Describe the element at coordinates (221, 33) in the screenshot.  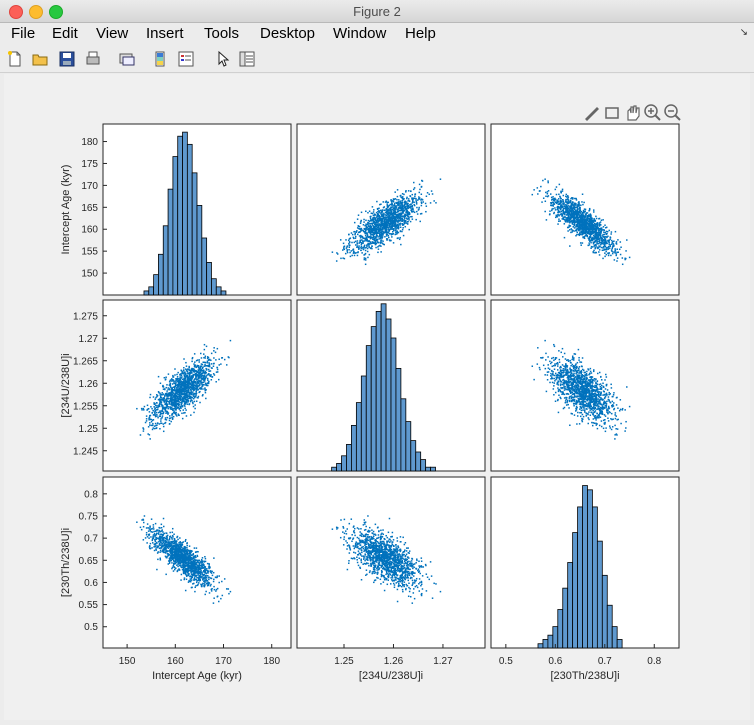
I see `menu-tools: Tools` at that location.